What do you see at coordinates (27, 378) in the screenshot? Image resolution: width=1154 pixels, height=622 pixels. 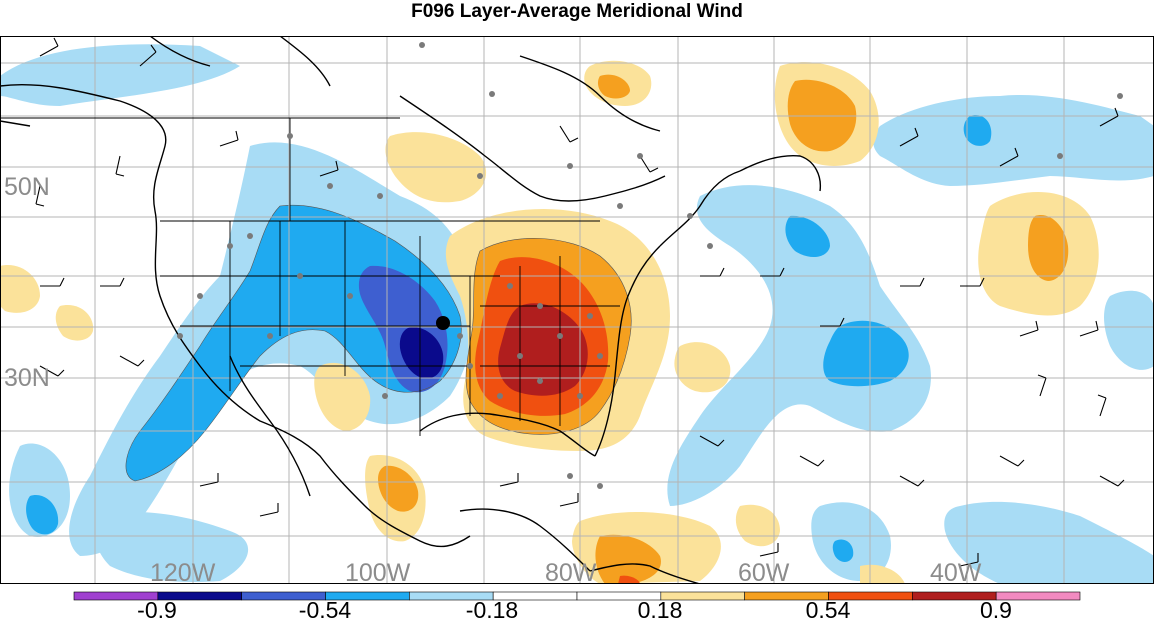 I see `latitude-label-30n: 30N` at bounding box center [27, 378].